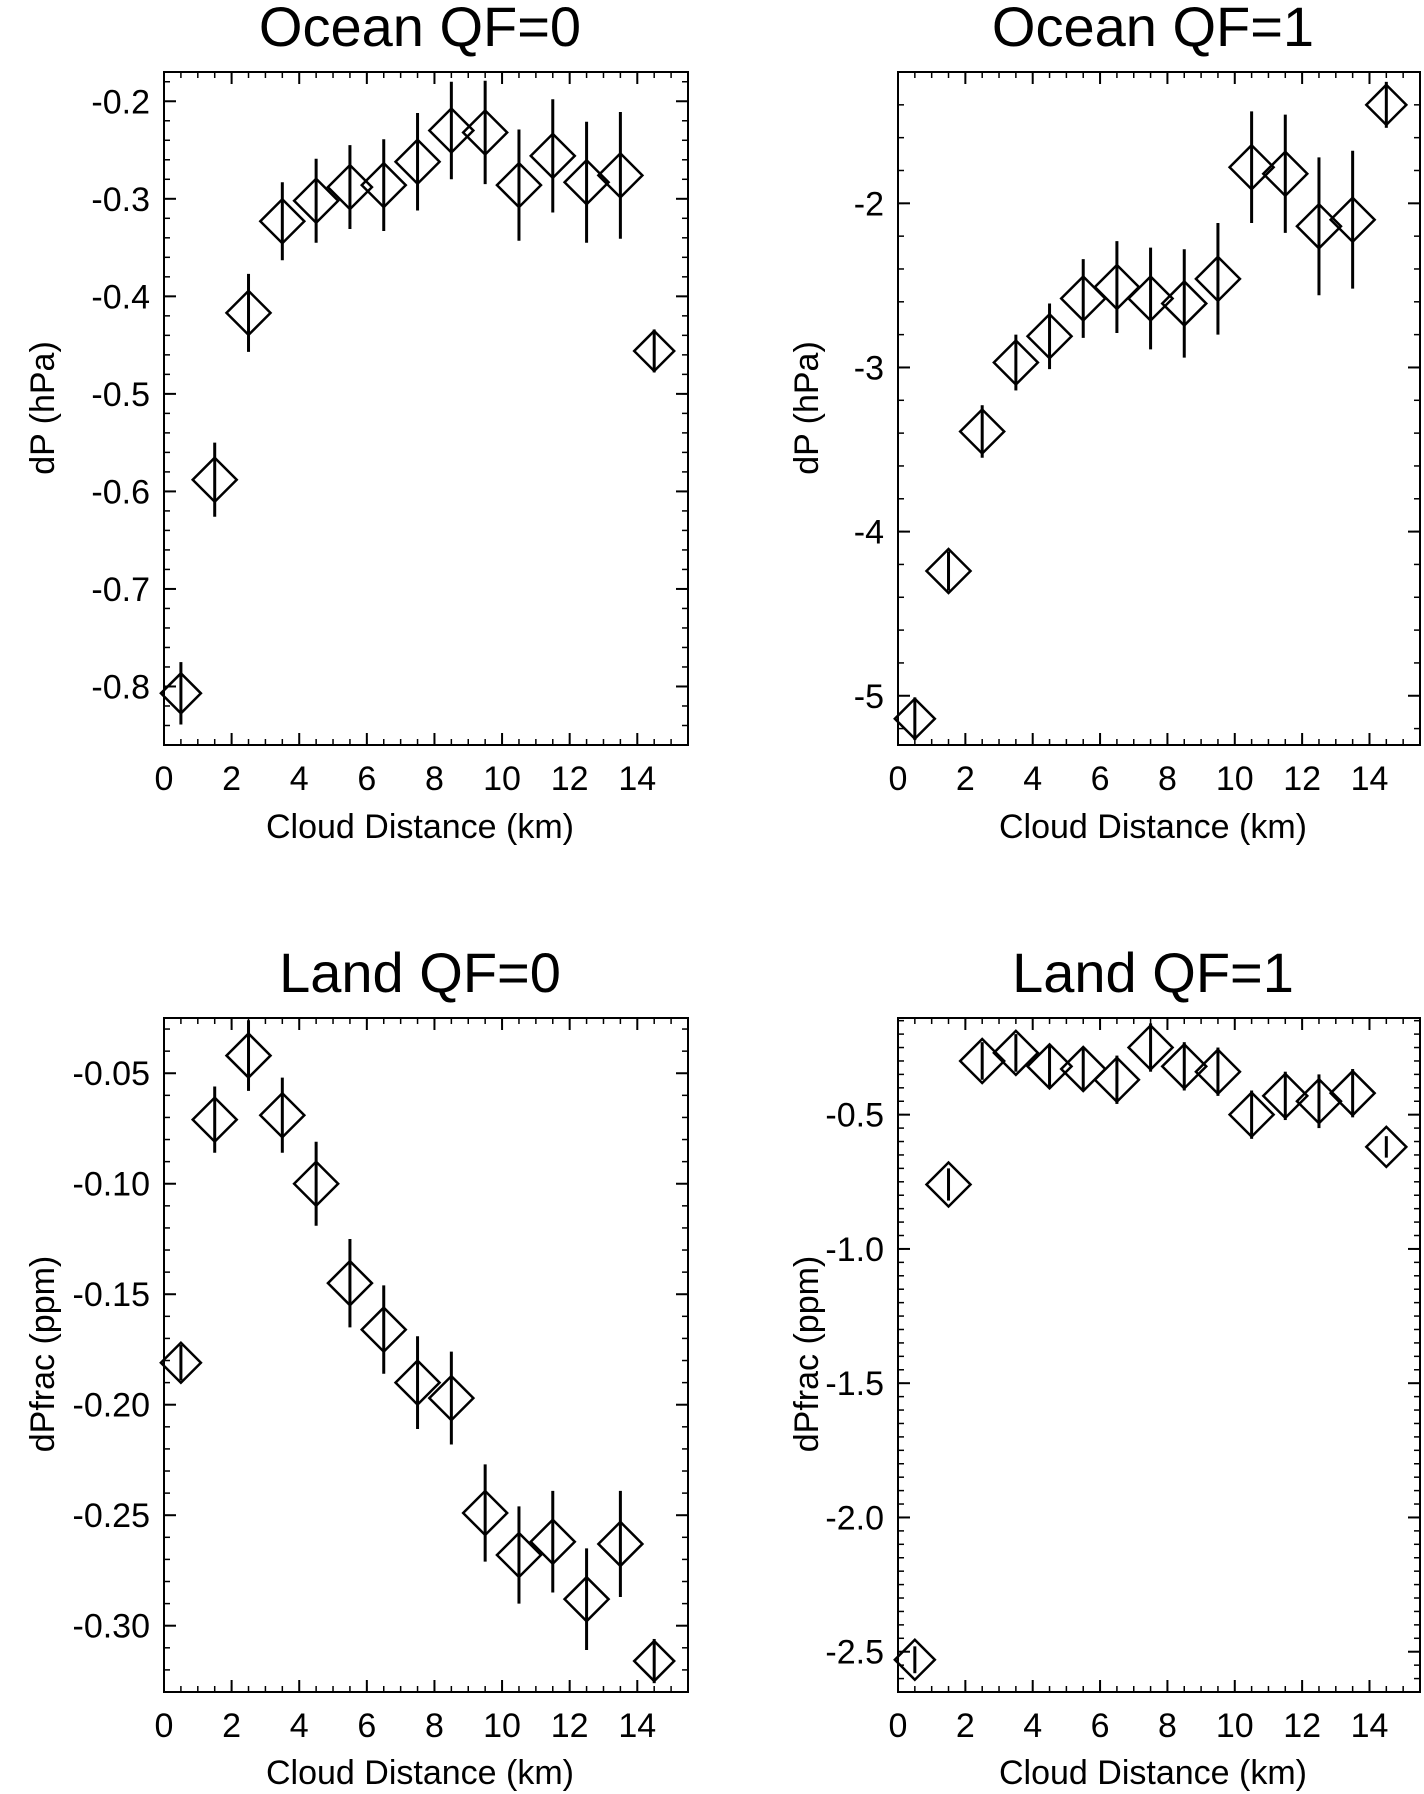 This screenshot has height=1794, width=1424. Describe the element at coordinates (112, 1627) in the screenshot. I see `y-tick-label: -0.30` at that location.